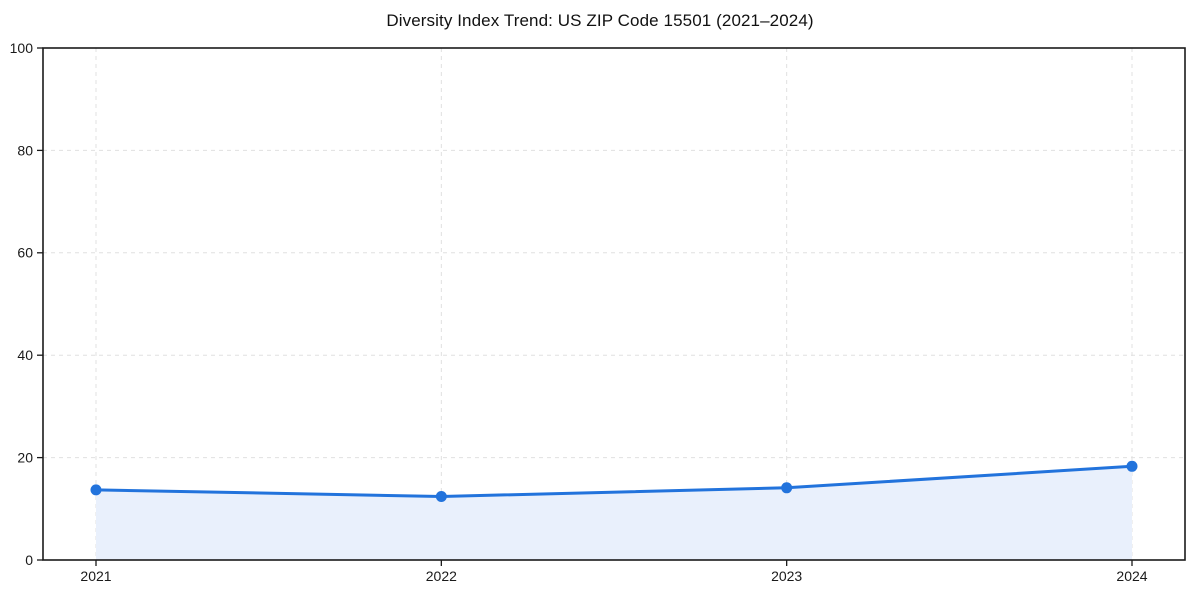 This screenshot has height=600, width=1200. I want to click on y-axis-tick-label: 100, so click(22, 48).